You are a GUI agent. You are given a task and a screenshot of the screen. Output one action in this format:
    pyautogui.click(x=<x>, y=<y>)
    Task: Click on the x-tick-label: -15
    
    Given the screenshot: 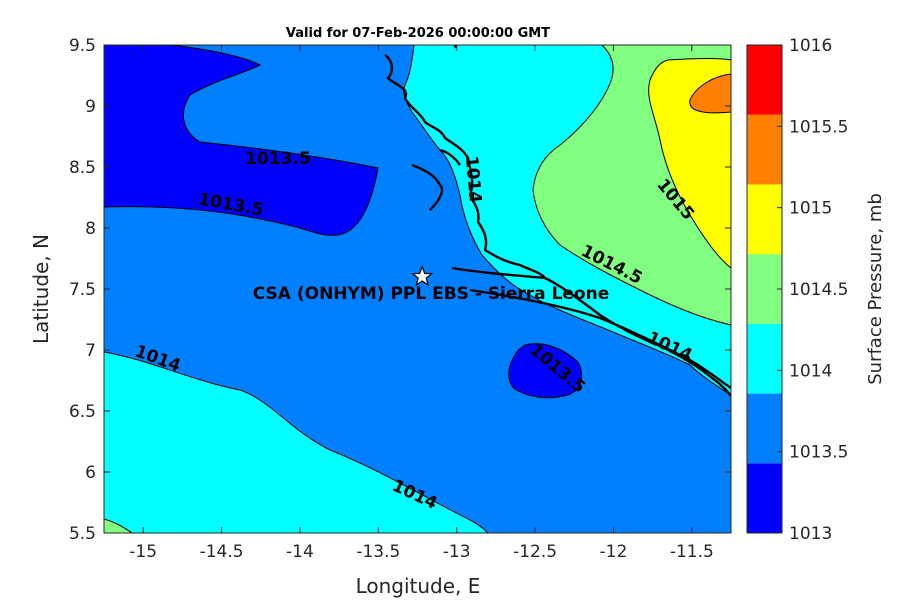 What is the action you would take?
    pyautogui.click(x=143, y=552)
    